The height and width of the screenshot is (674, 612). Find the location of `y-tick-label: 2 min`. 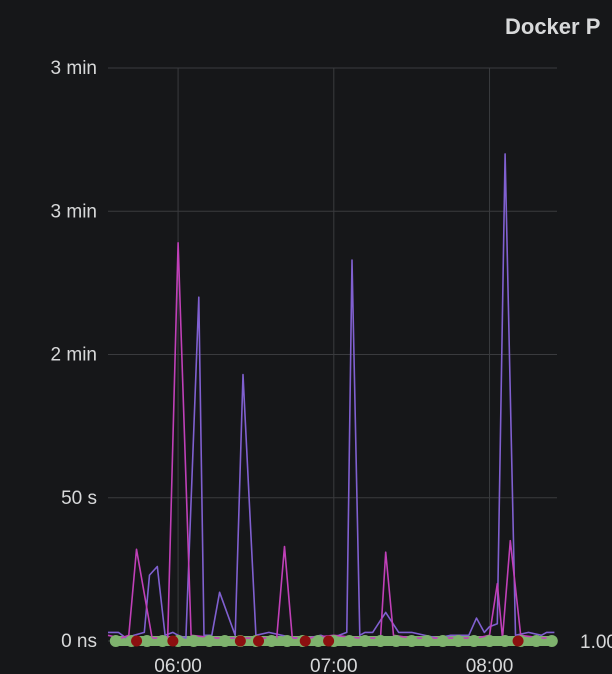

y-tick-label: 2 min is located at coordinates (74, 355).